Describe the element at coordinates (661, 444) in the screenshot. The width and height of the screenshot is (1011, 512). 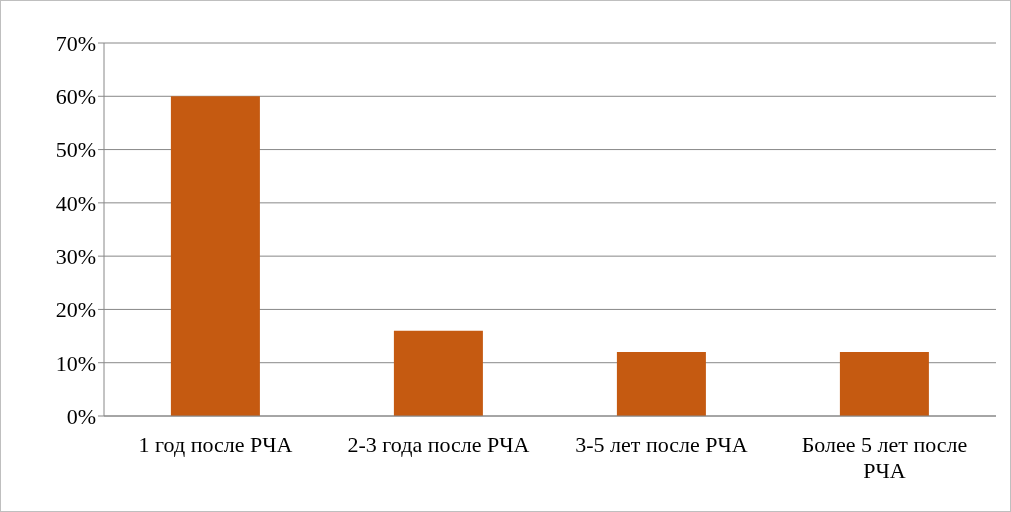
I see `x-tick-label: 3-5 лет после РЧА` at that location.